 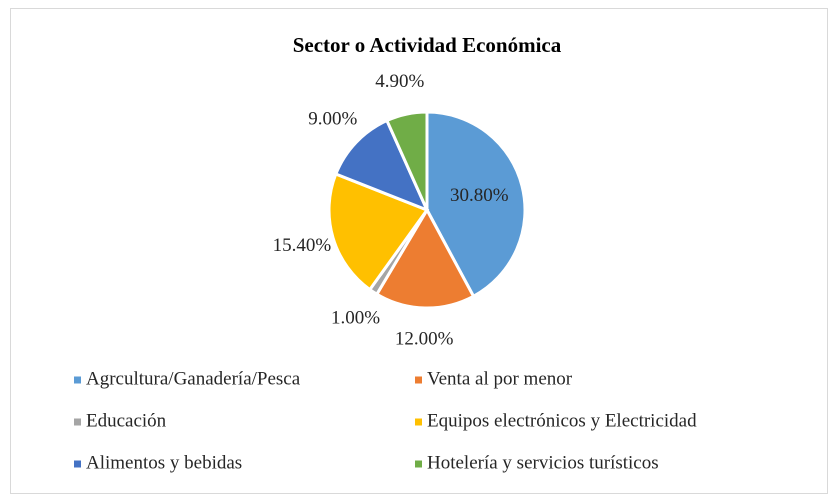 I want to click on data-label: 4.90%, so click(x=399, y=81).